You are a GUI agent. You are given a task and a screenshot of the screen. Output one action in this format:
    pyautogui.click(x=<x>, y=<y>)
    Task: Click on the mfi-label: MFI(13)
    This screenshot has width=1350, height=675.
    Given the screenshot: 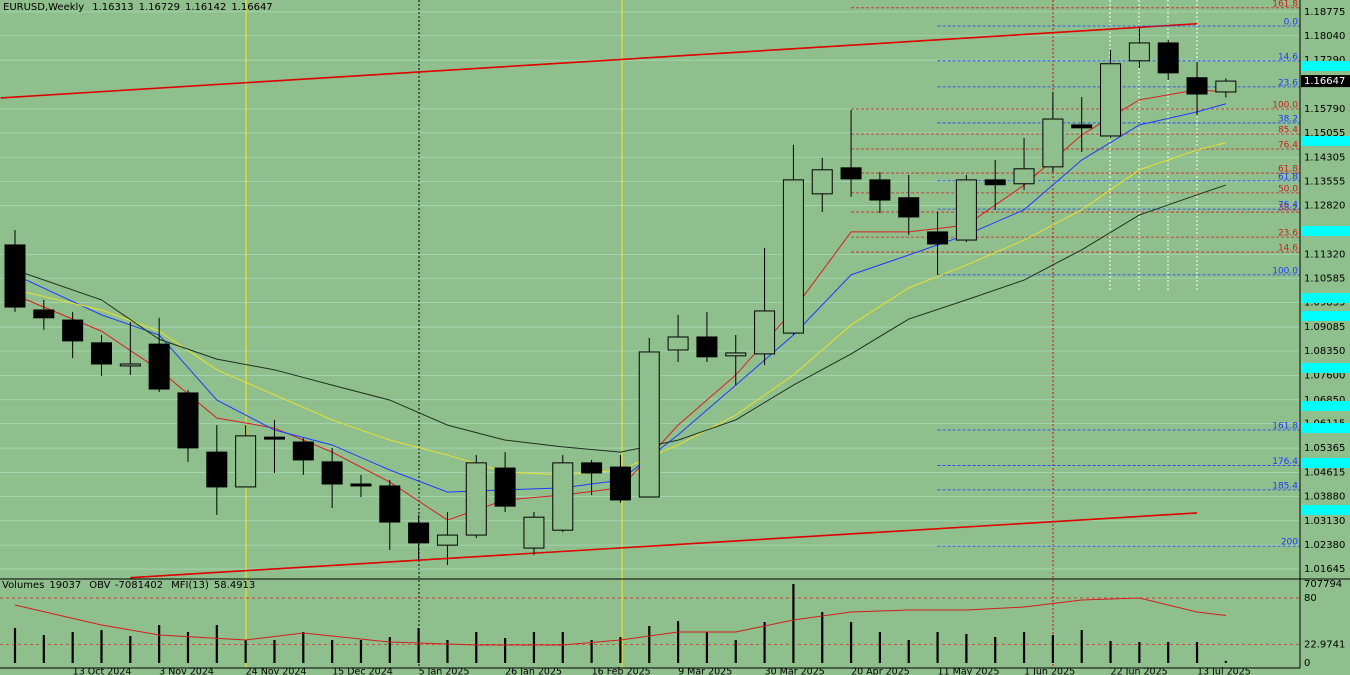 What is the action you would take?
    pyautogui.click(x=190, y=585)
    